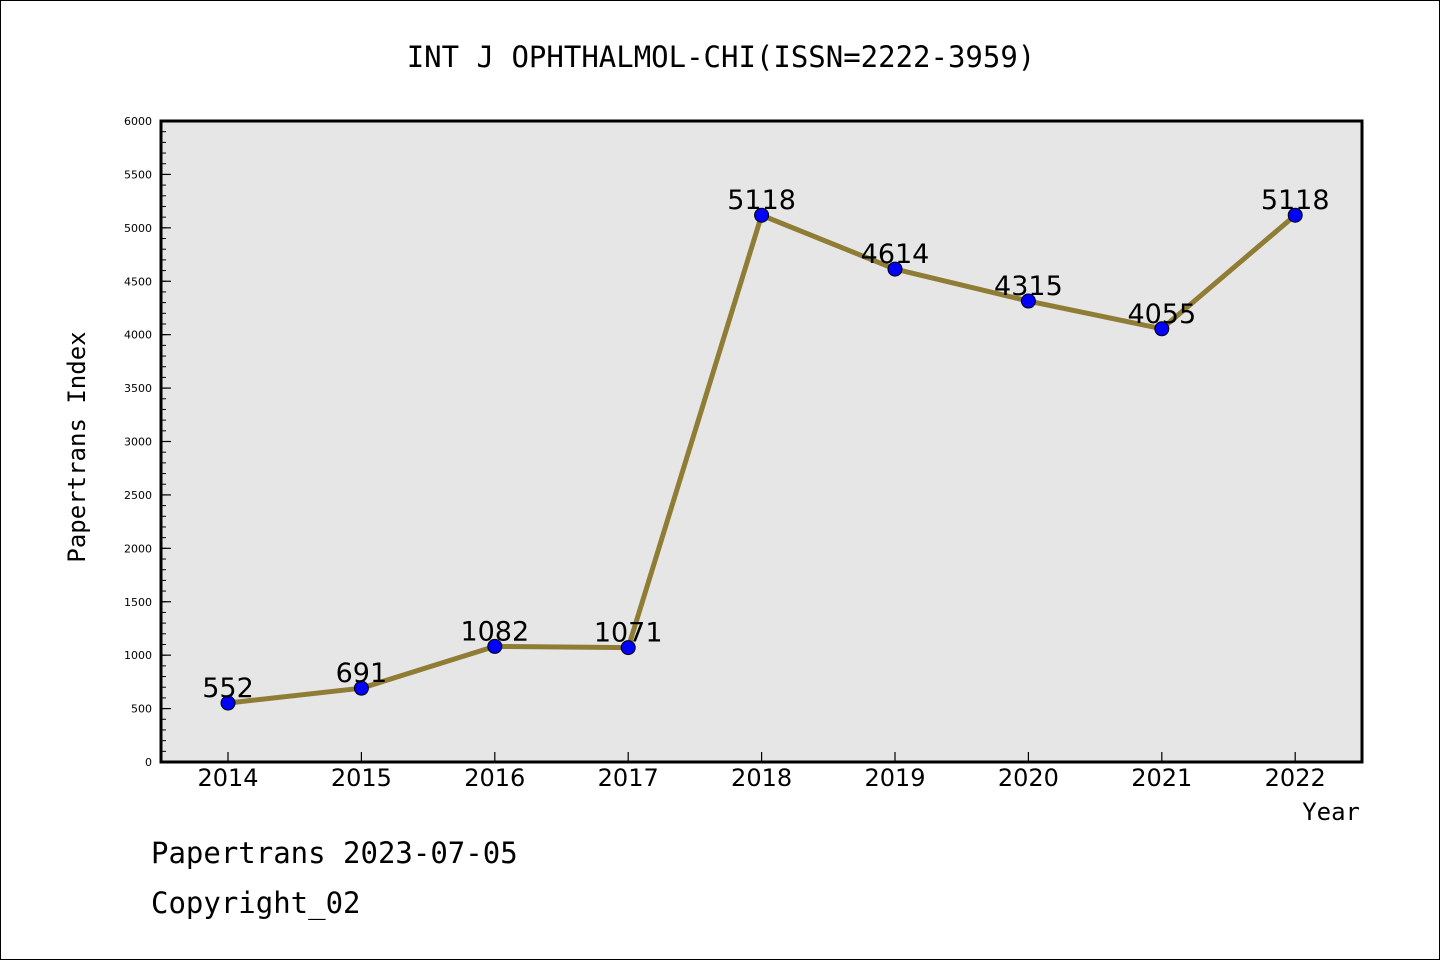 This screenshot has height=961, width=1440. What do you see at coordinates (1161, 314) in the screenshot?
I see `data-label: 4055` at bounding box center [1161, 314].